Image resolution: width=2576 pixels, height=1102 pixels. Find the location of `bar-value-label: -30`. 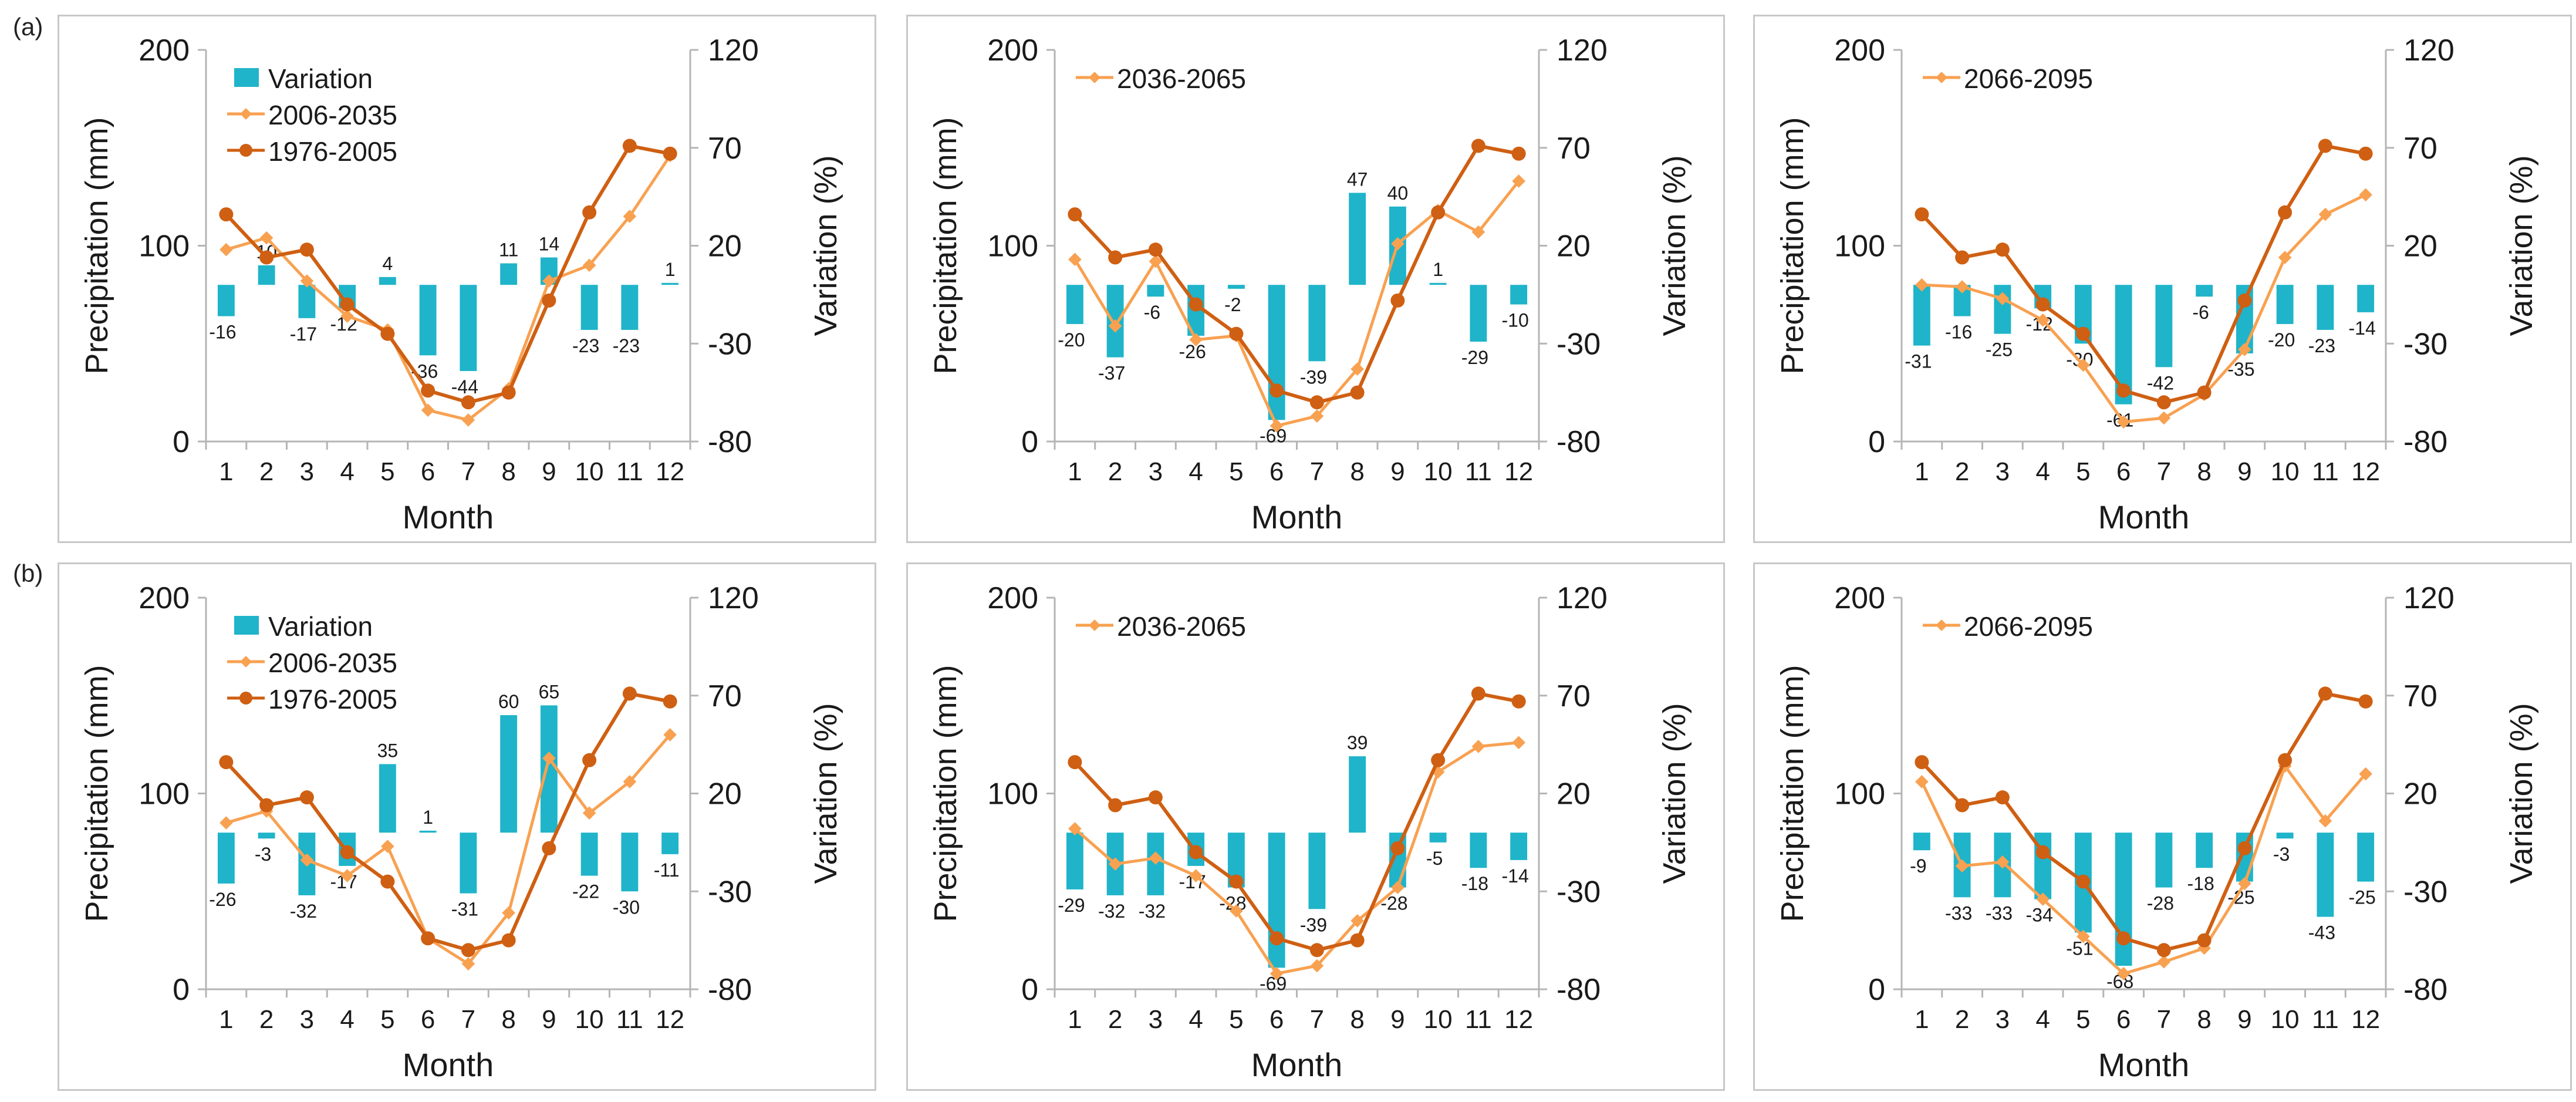

bar-value-label: -30 is located at coordinates (626, 907).